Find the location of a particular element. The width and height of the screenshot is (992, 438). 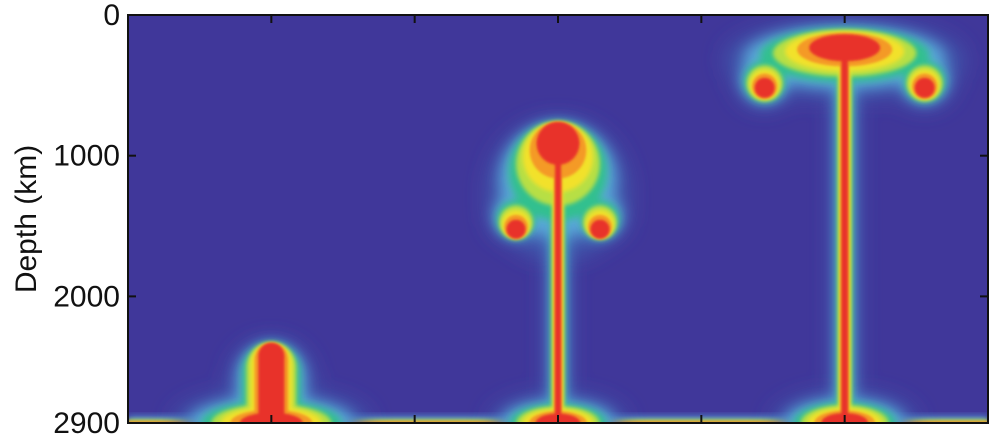

y-tick-label: 0 is located at coordinates (111, 16).